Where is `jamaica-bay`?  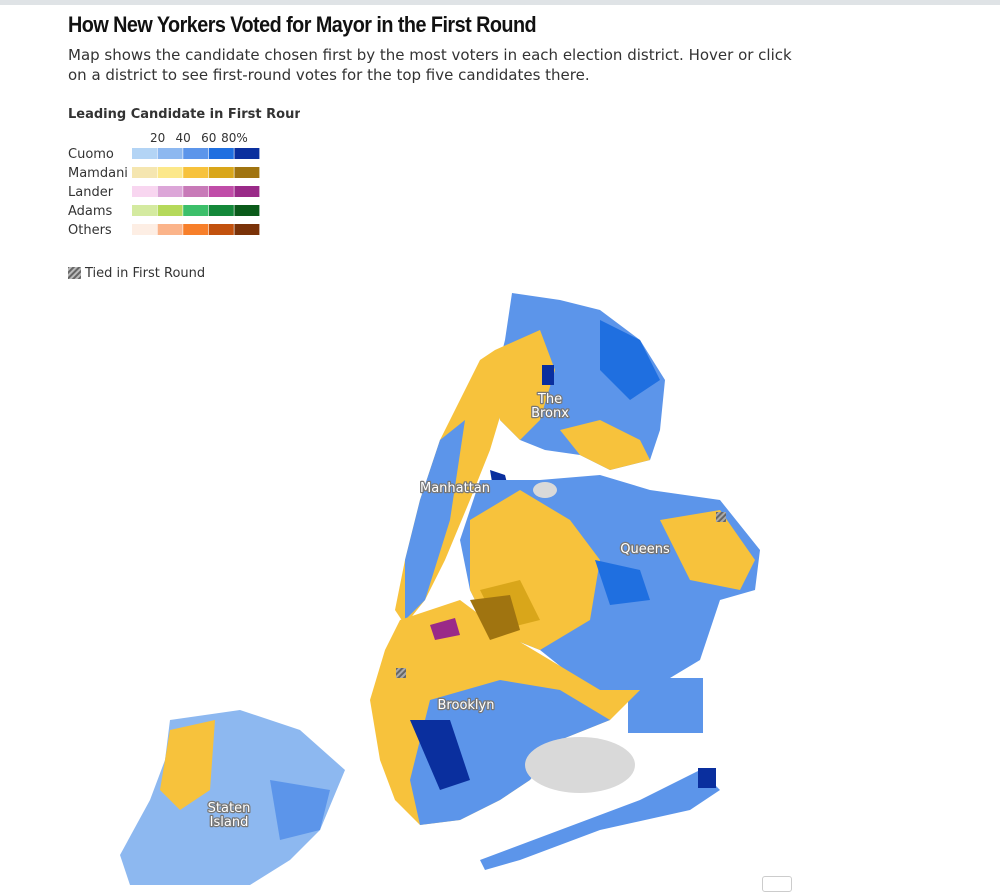 jamaica-bay is located at coordinates (580, 765).